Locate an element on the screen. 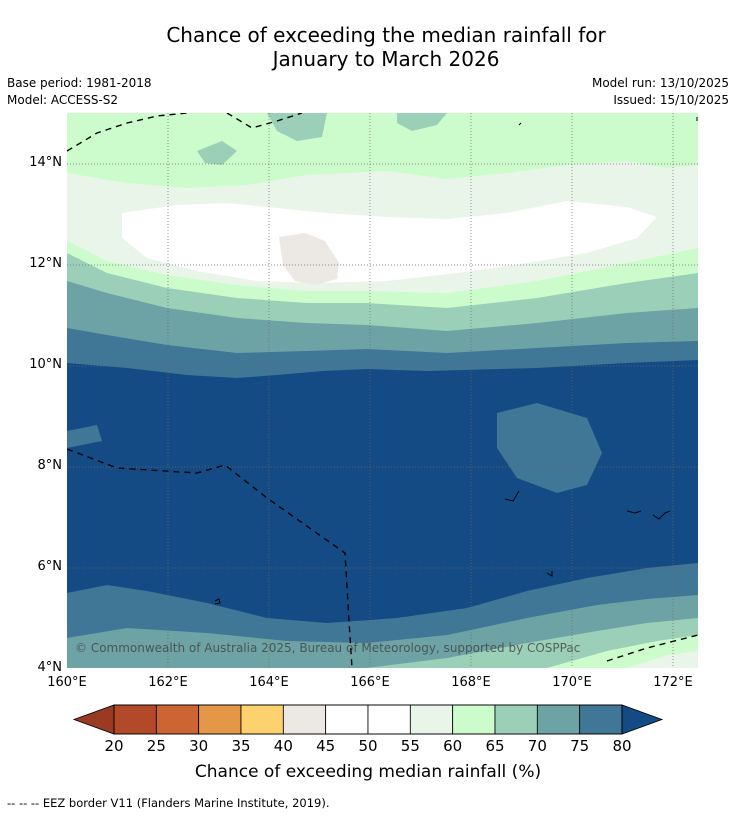  lon-label-164e: 164°E is located at coordinates (269, 682).